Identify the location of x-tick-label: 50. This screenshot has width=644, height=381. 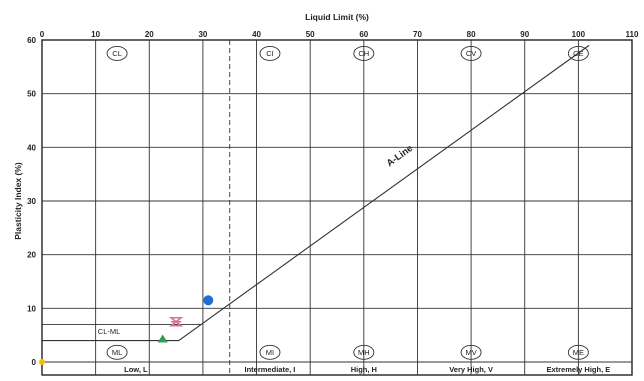
(310, 34).